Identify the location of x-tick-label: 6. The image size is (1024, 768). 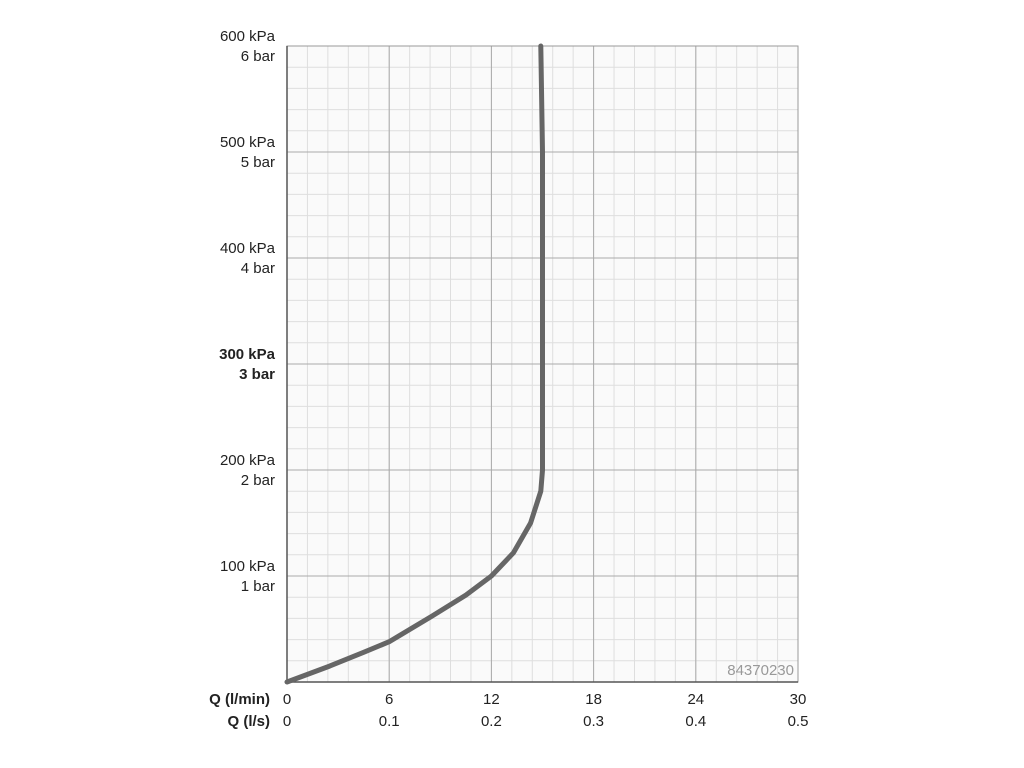
(389, 699).